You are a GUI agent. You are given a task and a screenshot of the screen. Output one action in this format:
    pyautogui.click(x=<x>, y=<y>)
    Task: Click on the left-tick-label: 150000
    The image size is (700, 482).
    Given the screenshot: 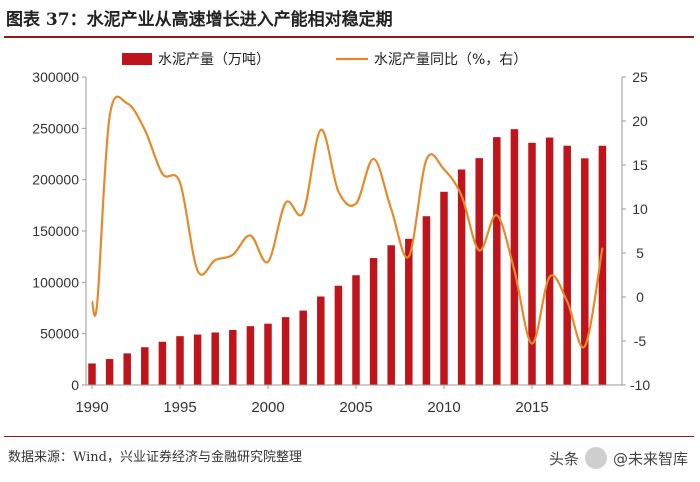 What is the action you would take?
    pyautogui.click(x=55, y=231)
    